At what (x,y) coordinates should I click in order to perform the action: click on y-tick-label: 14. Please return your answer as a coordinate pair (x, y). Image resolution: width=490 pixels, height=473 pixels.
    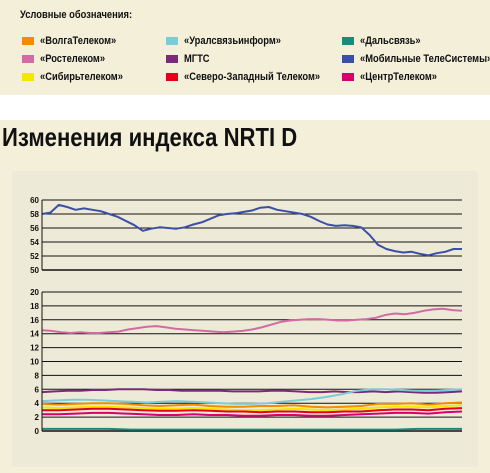
    Looking at the image, I should click on (34, 334).